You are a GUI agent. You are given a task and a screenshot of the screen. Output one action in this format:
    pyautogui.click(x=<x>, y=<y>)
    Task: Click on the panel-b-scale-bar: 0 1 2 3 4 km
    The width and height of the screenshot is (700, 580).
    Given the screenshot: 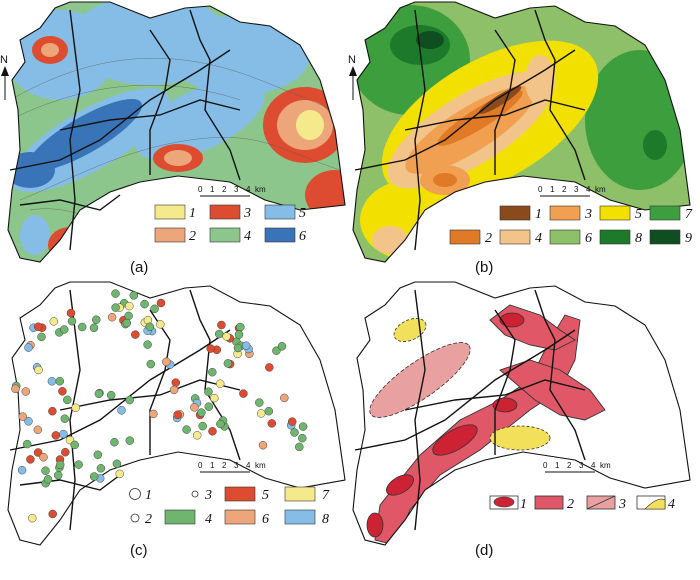 What is the action you would take?
    pyautogui.click(x=572, y=191)
    